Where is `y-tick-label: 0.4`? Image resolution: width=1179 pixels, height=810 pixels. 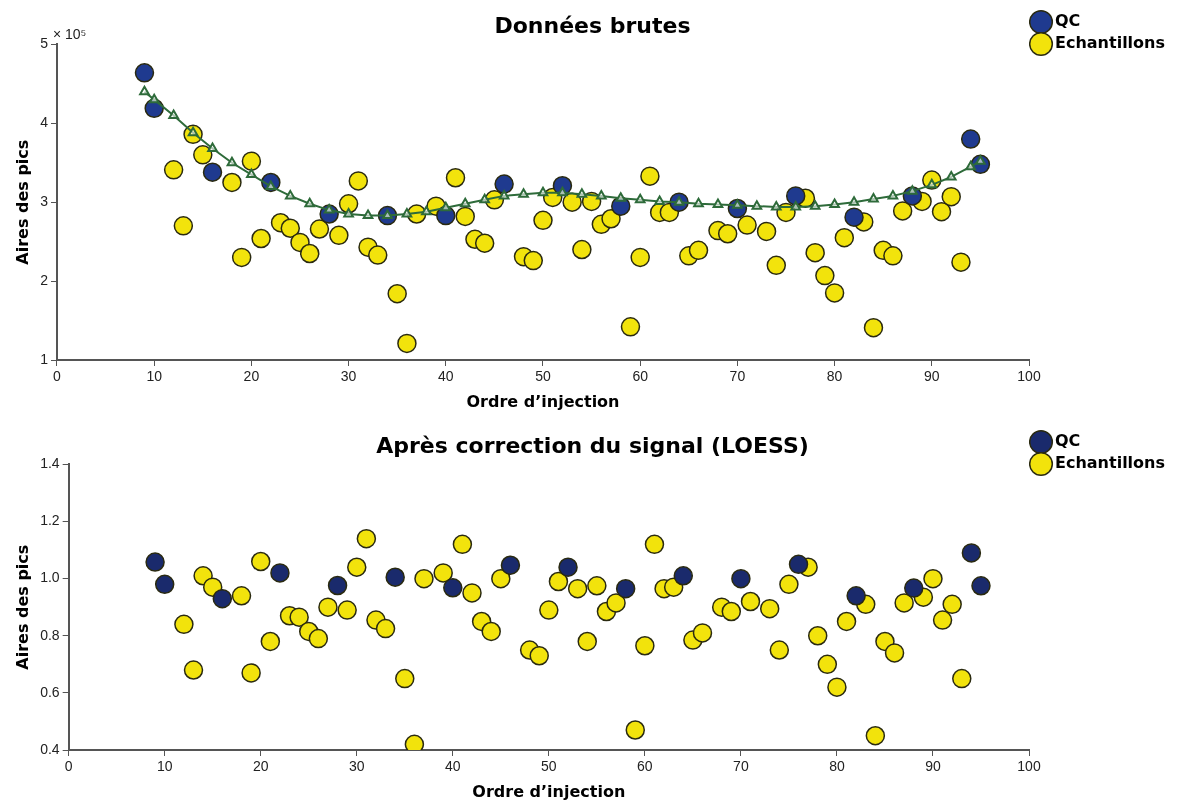 y-tick-label: 0.4 is located at coordinates (50, 748).